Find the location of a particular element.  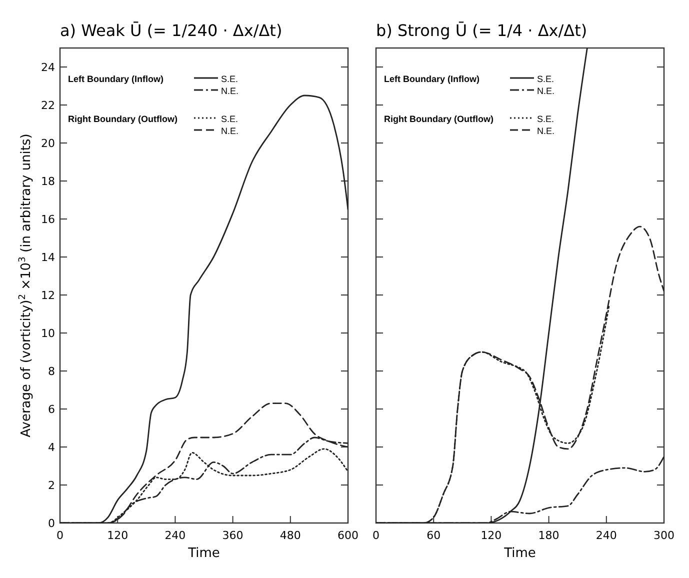

y-tick-label: 6 is located at coordinates (51, 409).